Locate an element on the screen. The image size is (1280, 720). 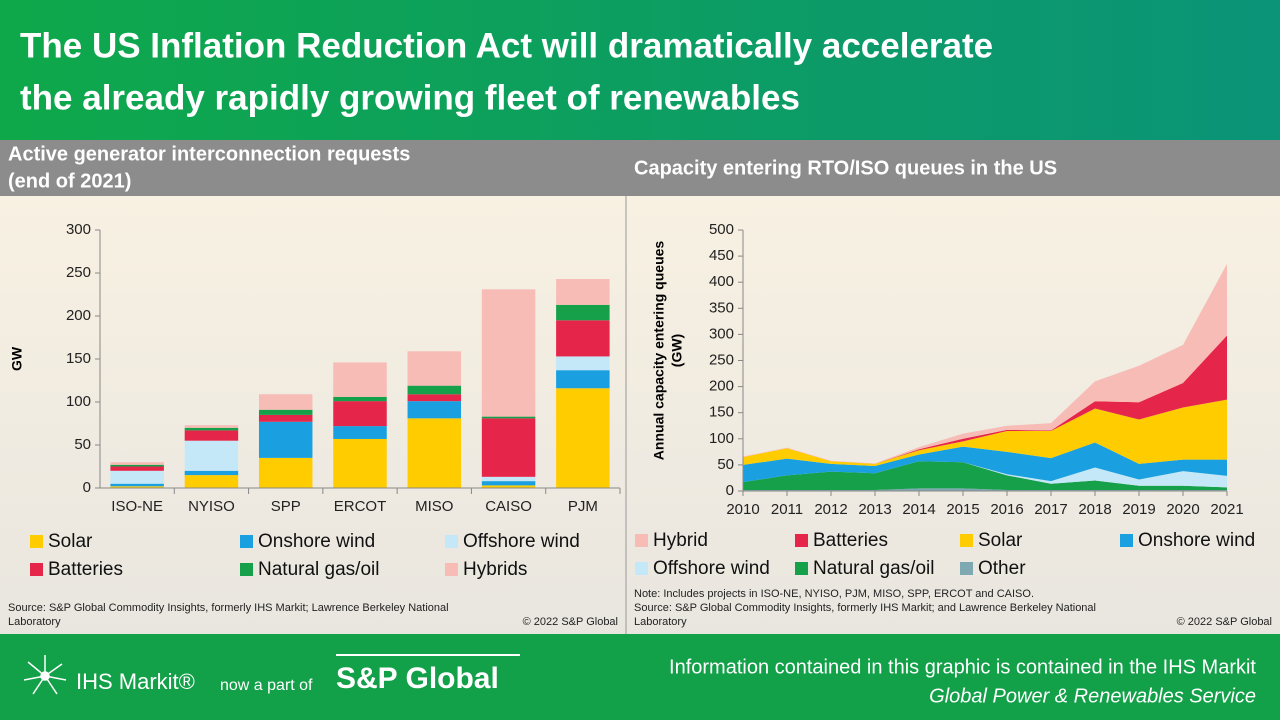
x-tick-label: SPP is located at coordinates (286, 506).